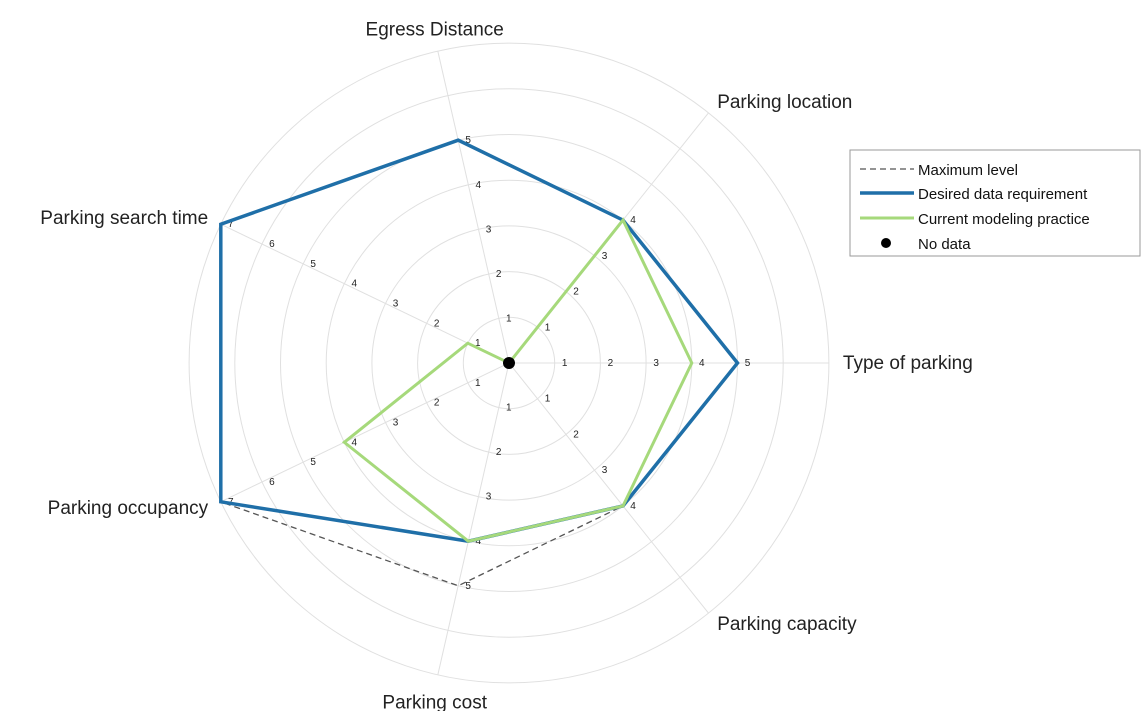 The width and height of the screenshot is (1142, 711). Describe the element at coordinates (944, 244) in the screenshot. I see `legend-label-no-data: No data` at that location.